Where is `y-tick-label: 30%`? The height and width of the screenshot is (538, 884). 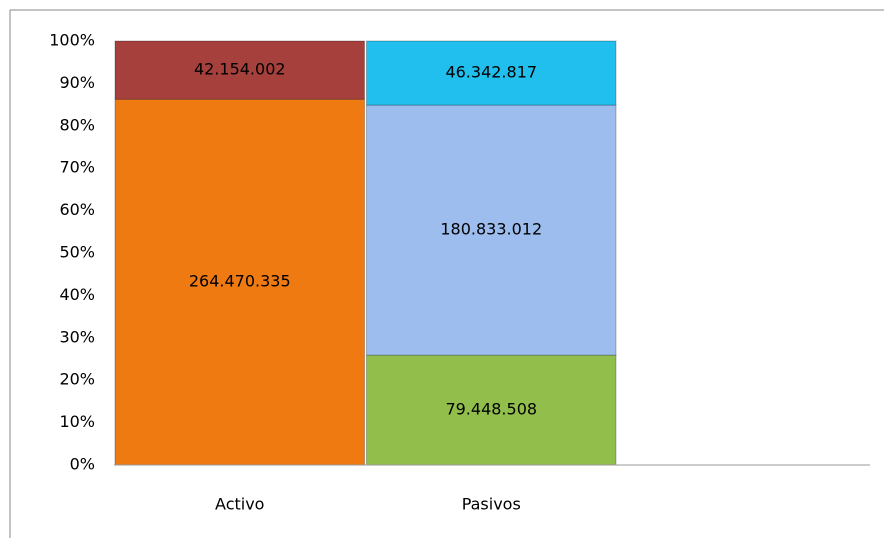 y-tick-label: 30% is located at coordinates (77, 336).